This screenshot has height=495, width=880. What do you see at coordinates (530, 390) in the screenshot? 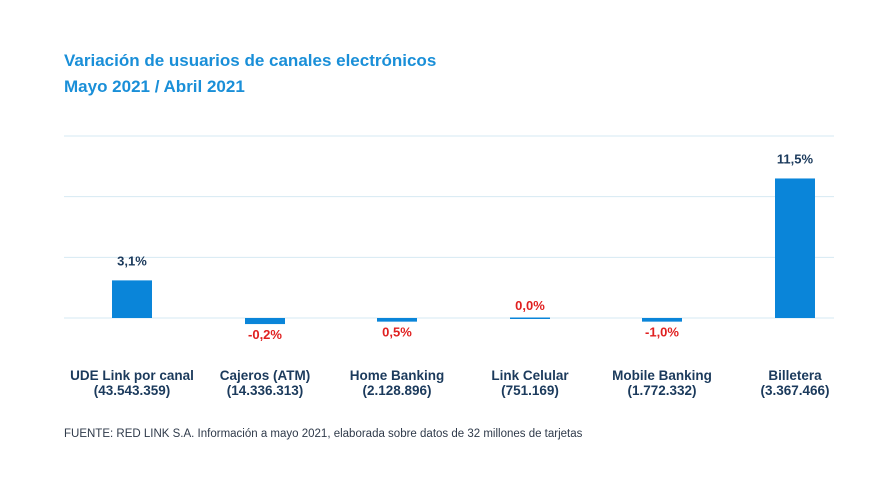
I see `category-count-label: (751.169)` at bounding box center [530, 390].